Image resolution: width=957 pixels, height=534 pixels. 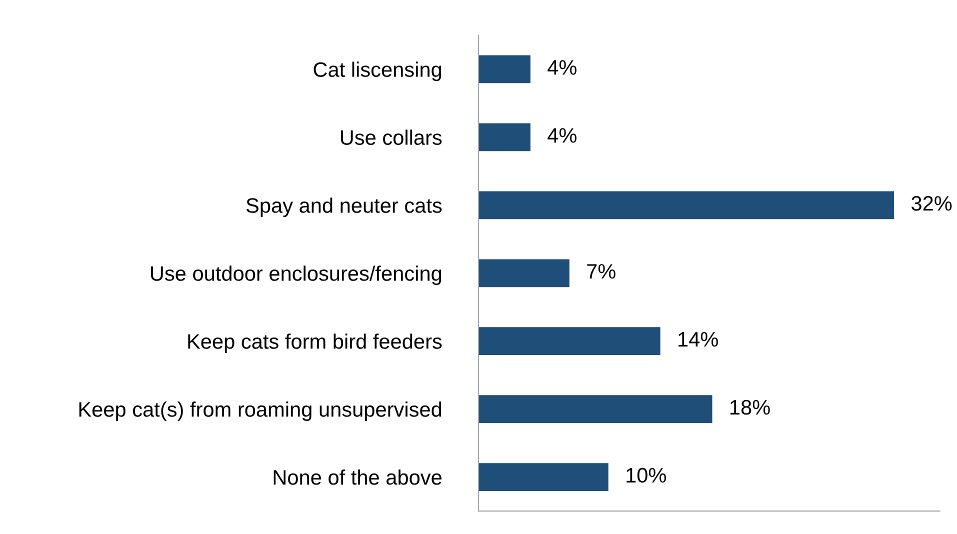 What do you see at coordinates (260, 411) in the screenshot?
I see `y-tick-label: Keep cat(s) from roaming unsupervised` at bounding box center [260, 411].